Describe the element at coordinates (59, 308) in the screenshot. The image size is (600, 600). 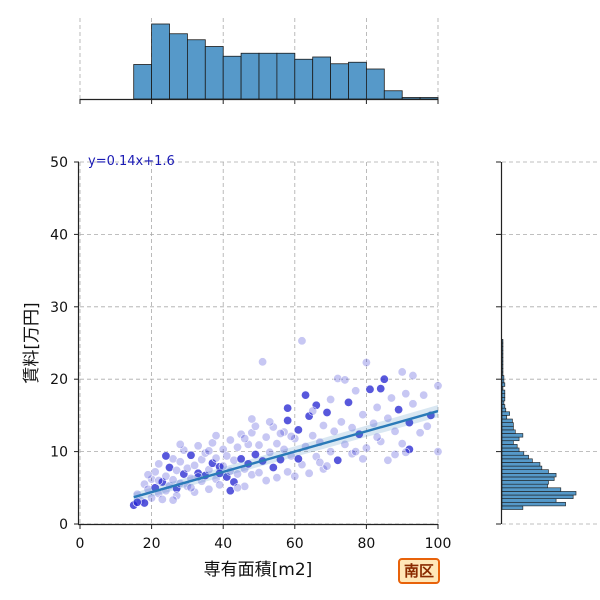
I see `y-tick-label: 30` at that location.